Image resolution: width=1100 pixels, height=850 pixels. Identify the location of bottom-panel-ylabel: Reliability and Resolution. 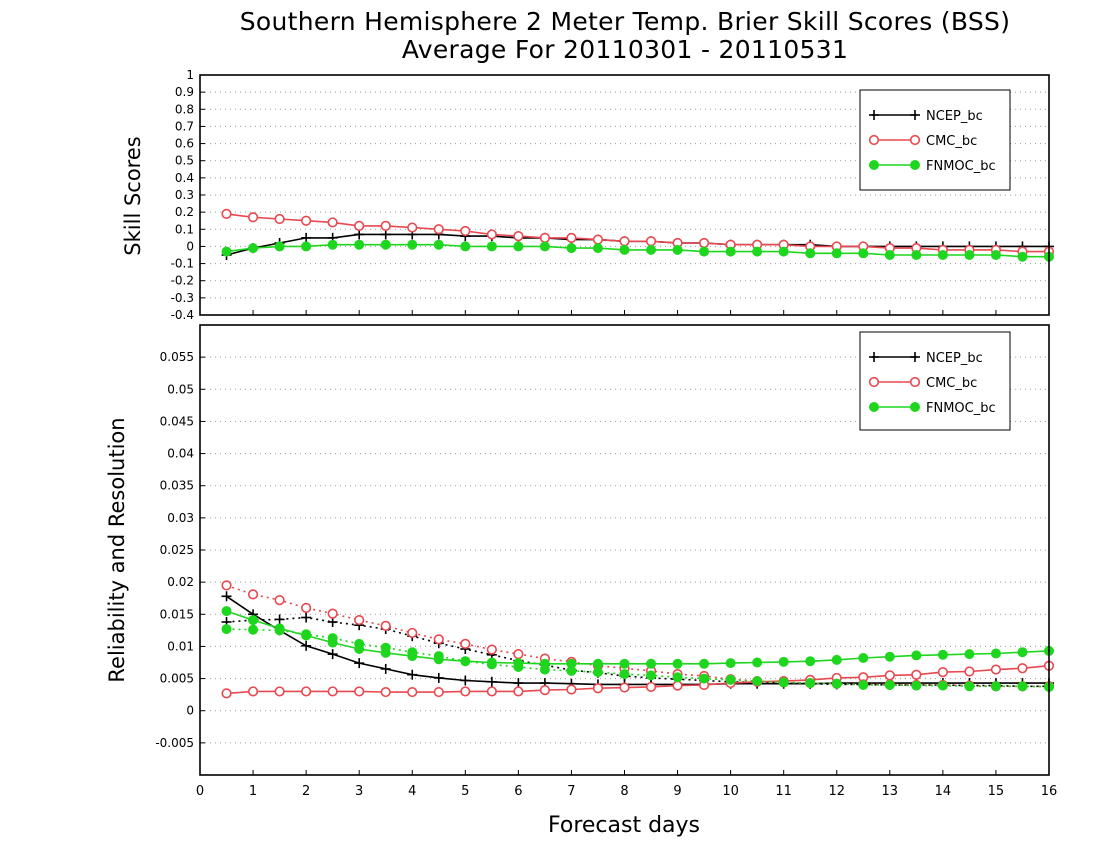
(117, 549).